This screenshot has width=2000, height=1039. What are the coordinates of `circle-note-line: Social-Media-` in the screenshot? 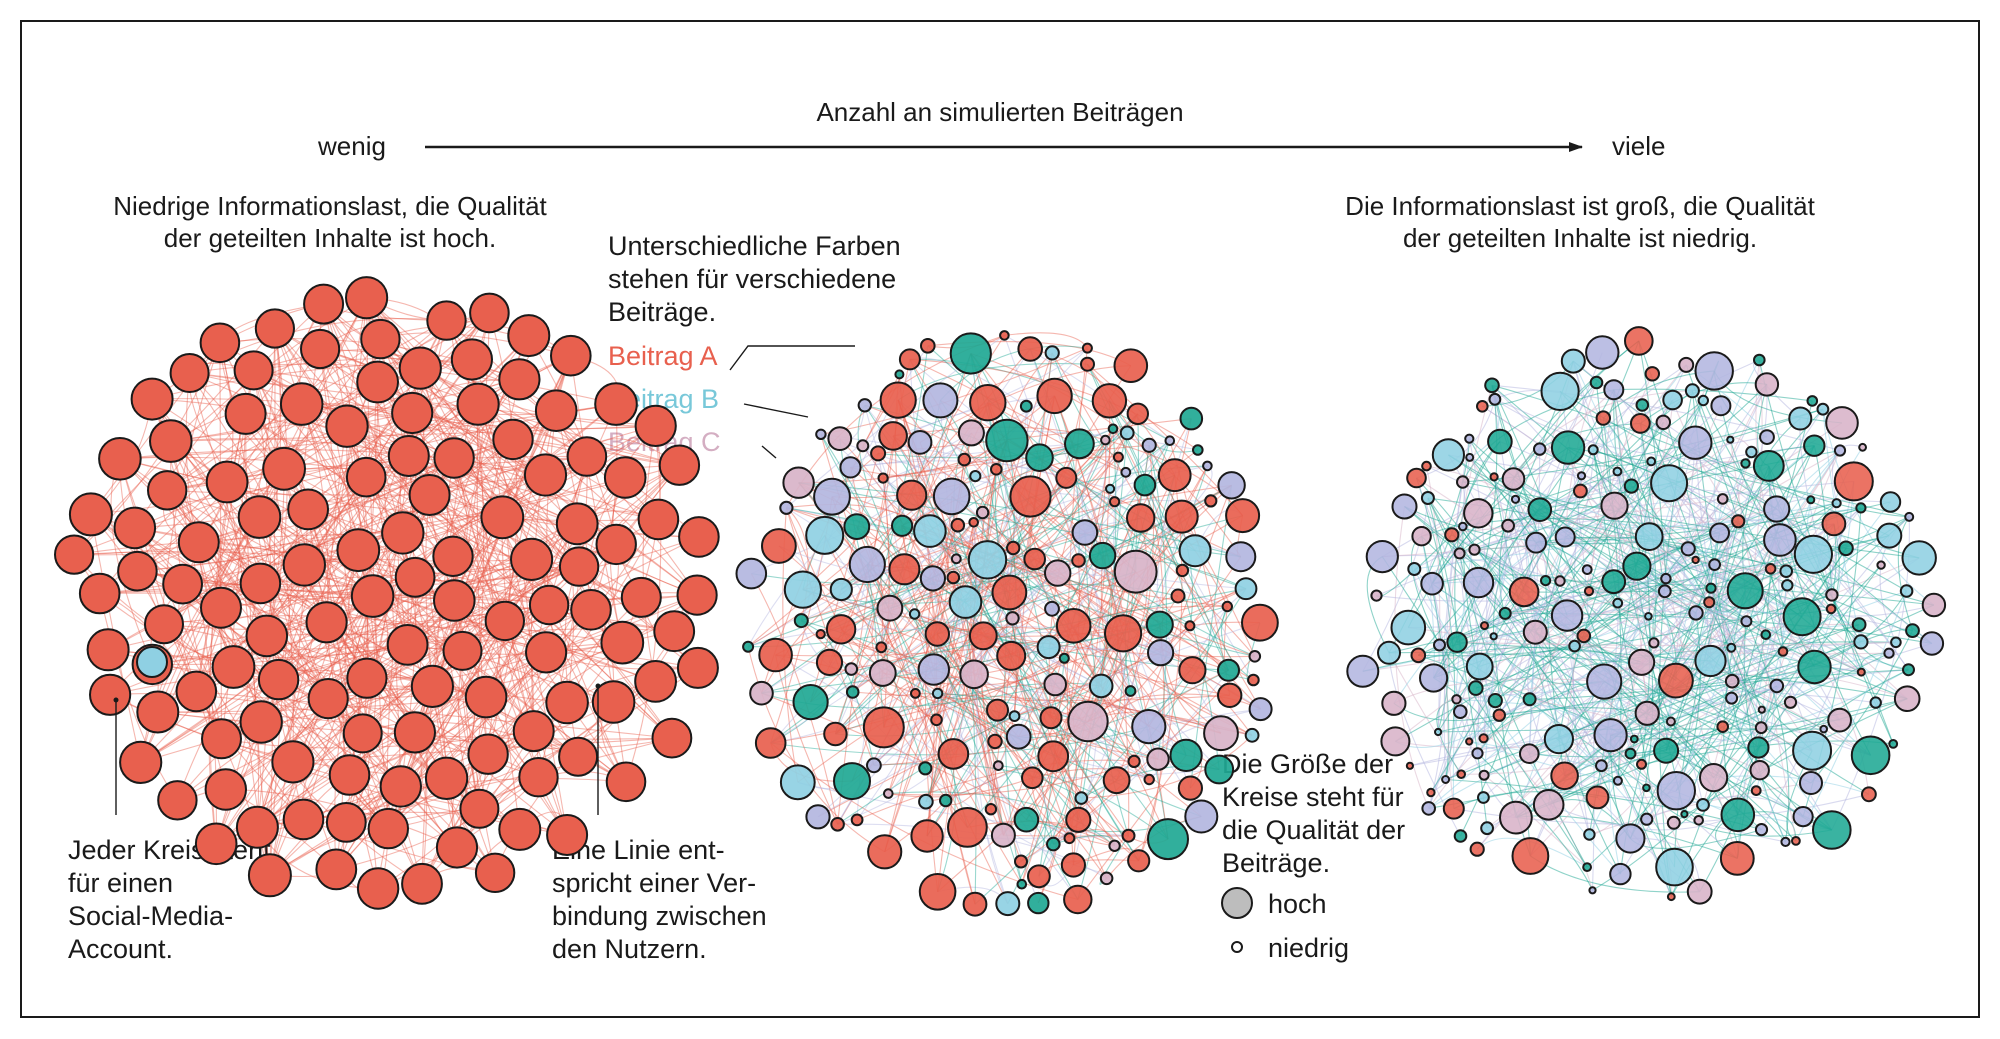 It's located at (151, 916).